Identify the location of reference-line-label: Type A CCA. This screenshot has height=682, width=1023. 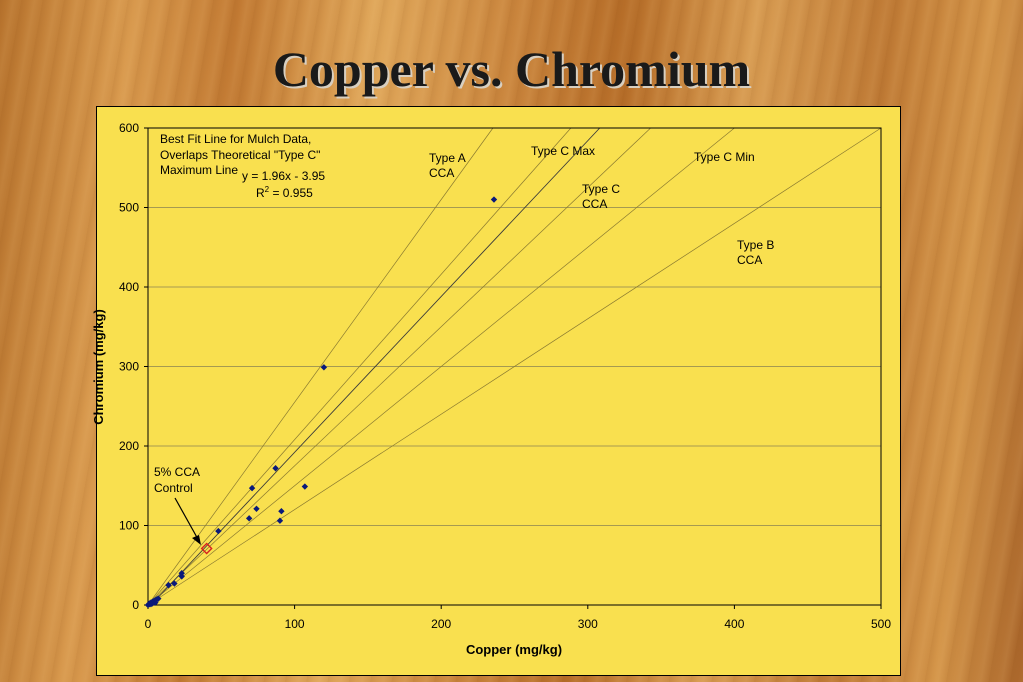
(447, 165).